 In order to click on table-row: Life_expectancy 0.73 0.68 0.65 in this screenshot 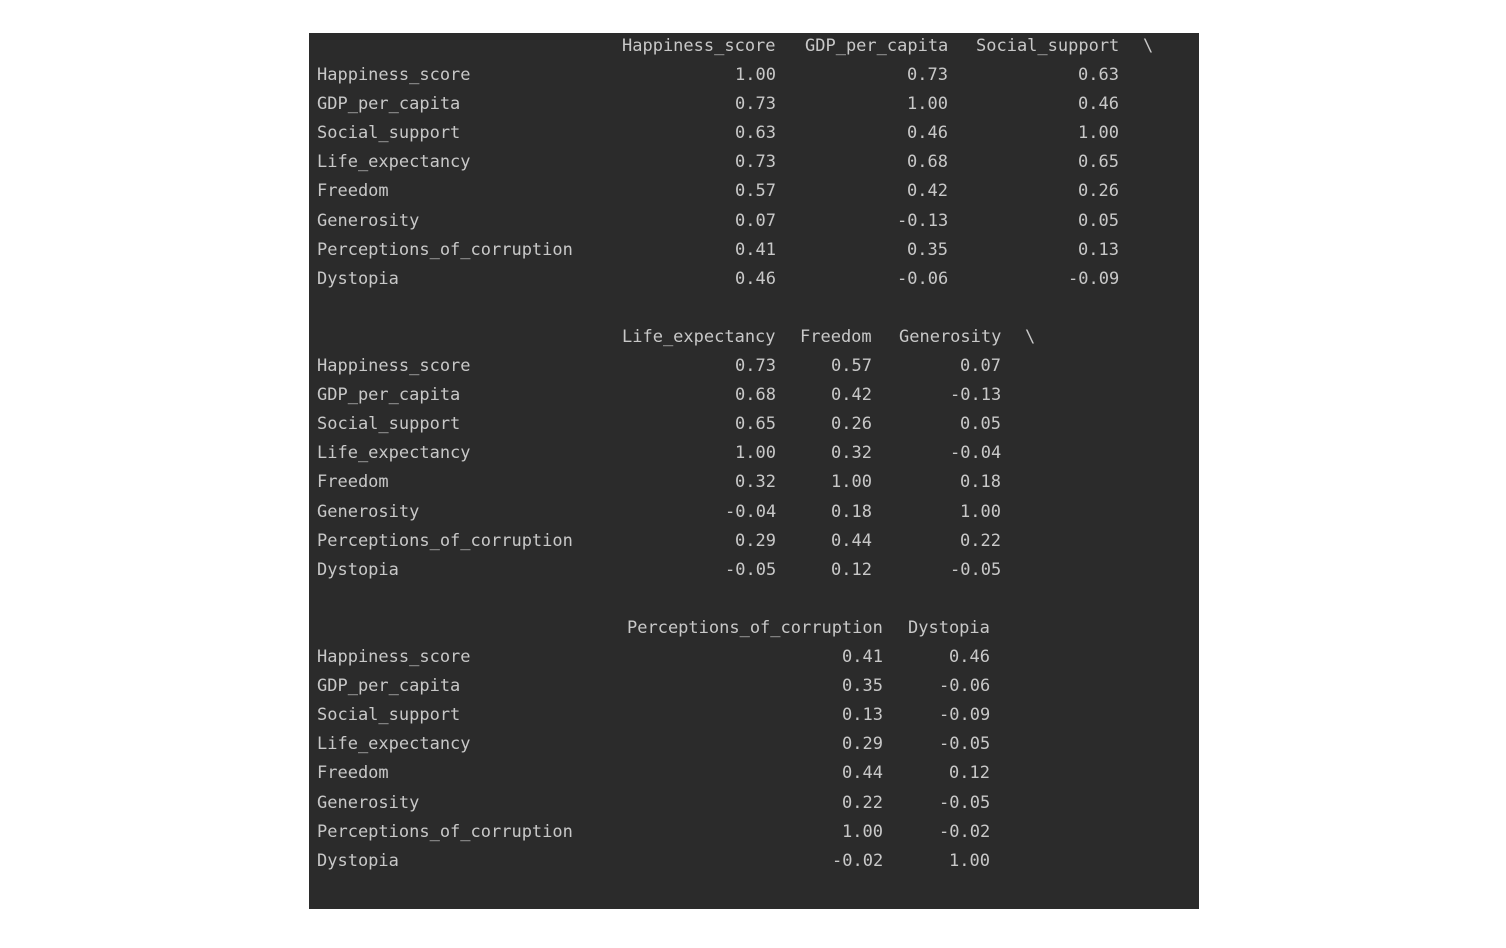, I will do `click(757, 162)`.